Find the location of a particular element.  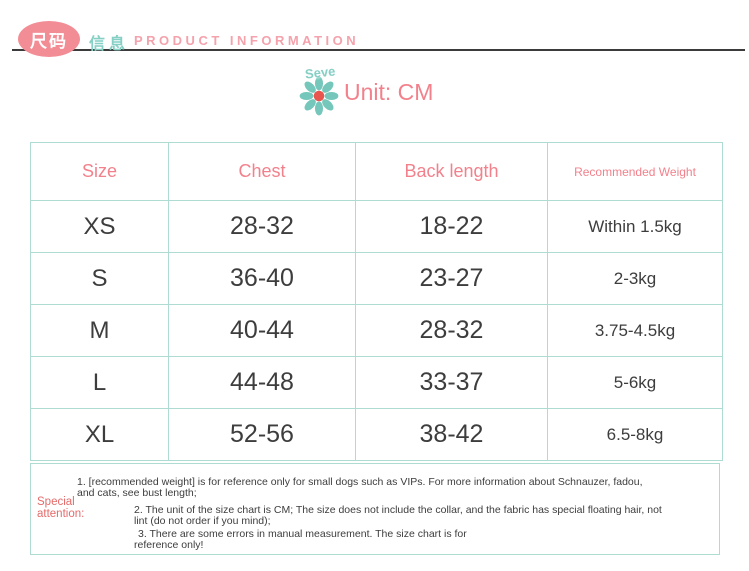

note-2-line-2: lint (do not order if you mind); is located at coordinates (202, 520).